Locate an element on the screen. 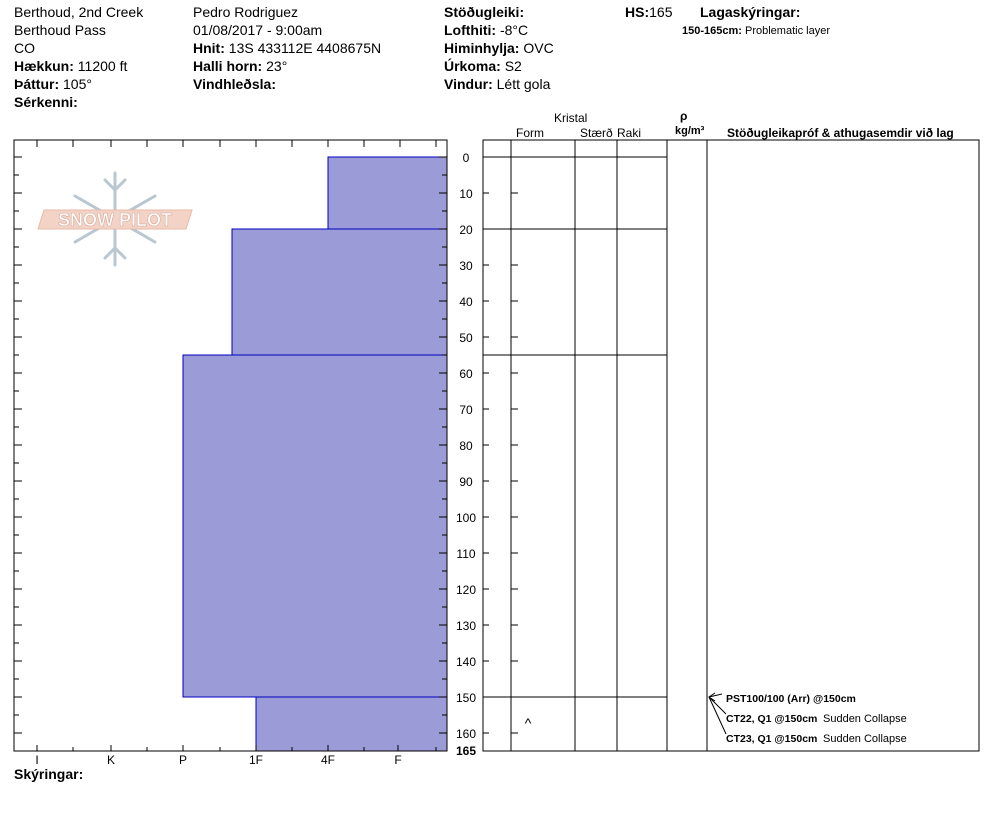  depth-label: 20 is located at coordinates (466, 230).